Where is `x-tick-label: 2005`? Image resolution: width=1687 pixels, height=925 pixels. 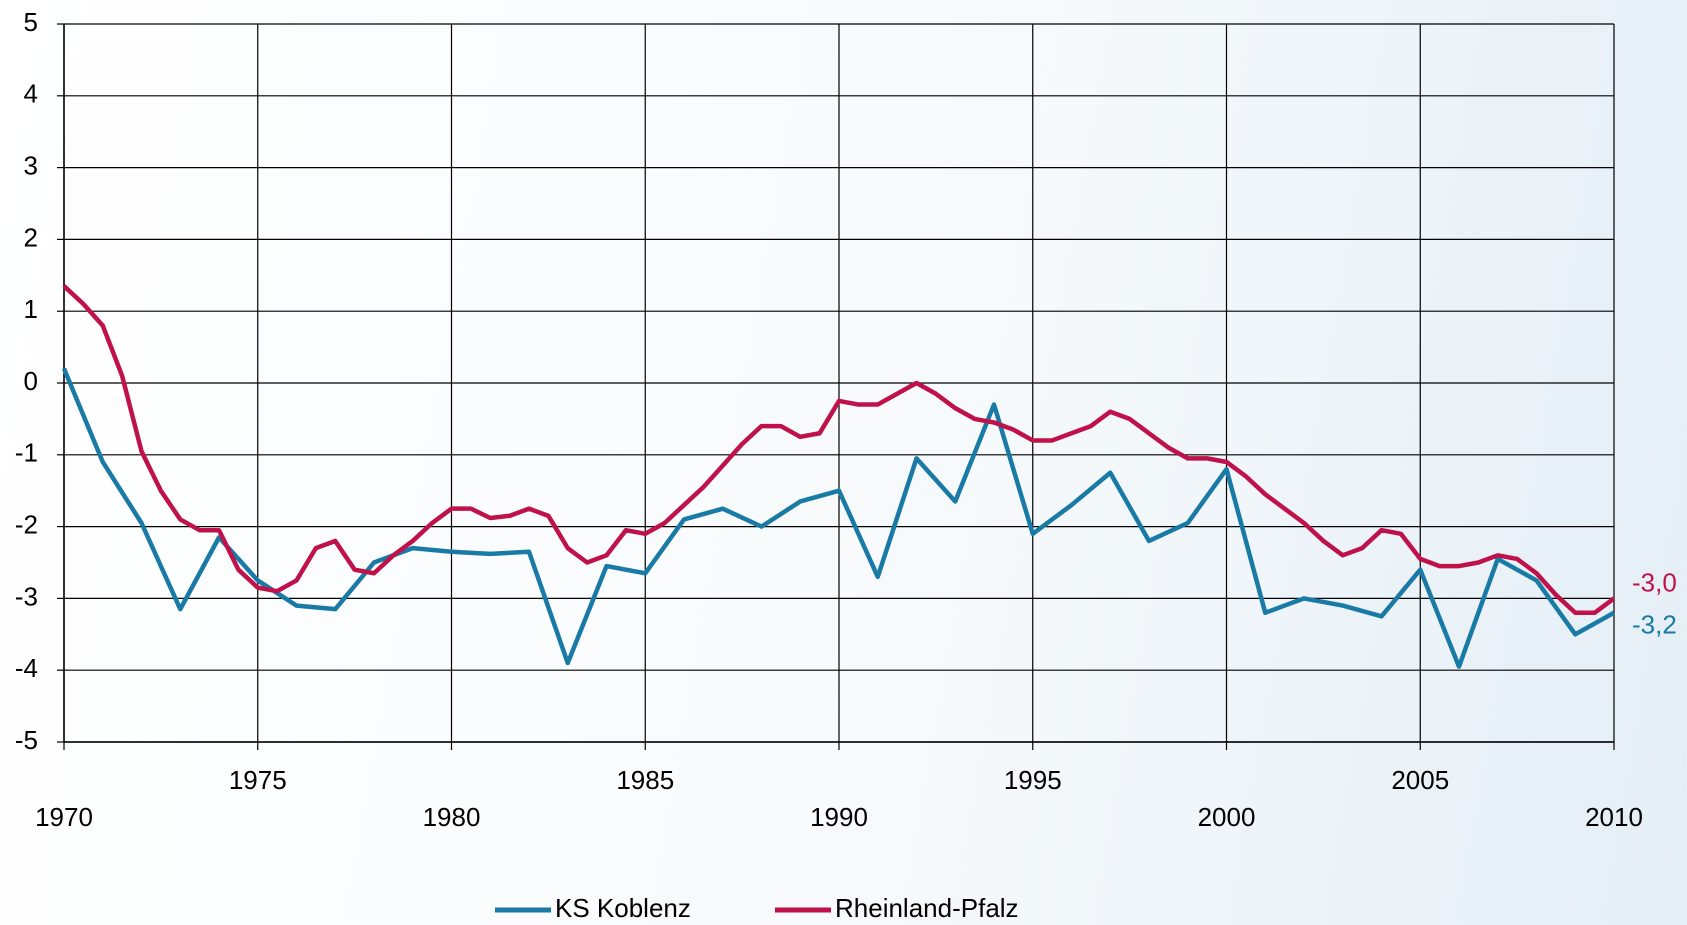 x-tick-label: 2005 is located at coordinates (1420, 780).